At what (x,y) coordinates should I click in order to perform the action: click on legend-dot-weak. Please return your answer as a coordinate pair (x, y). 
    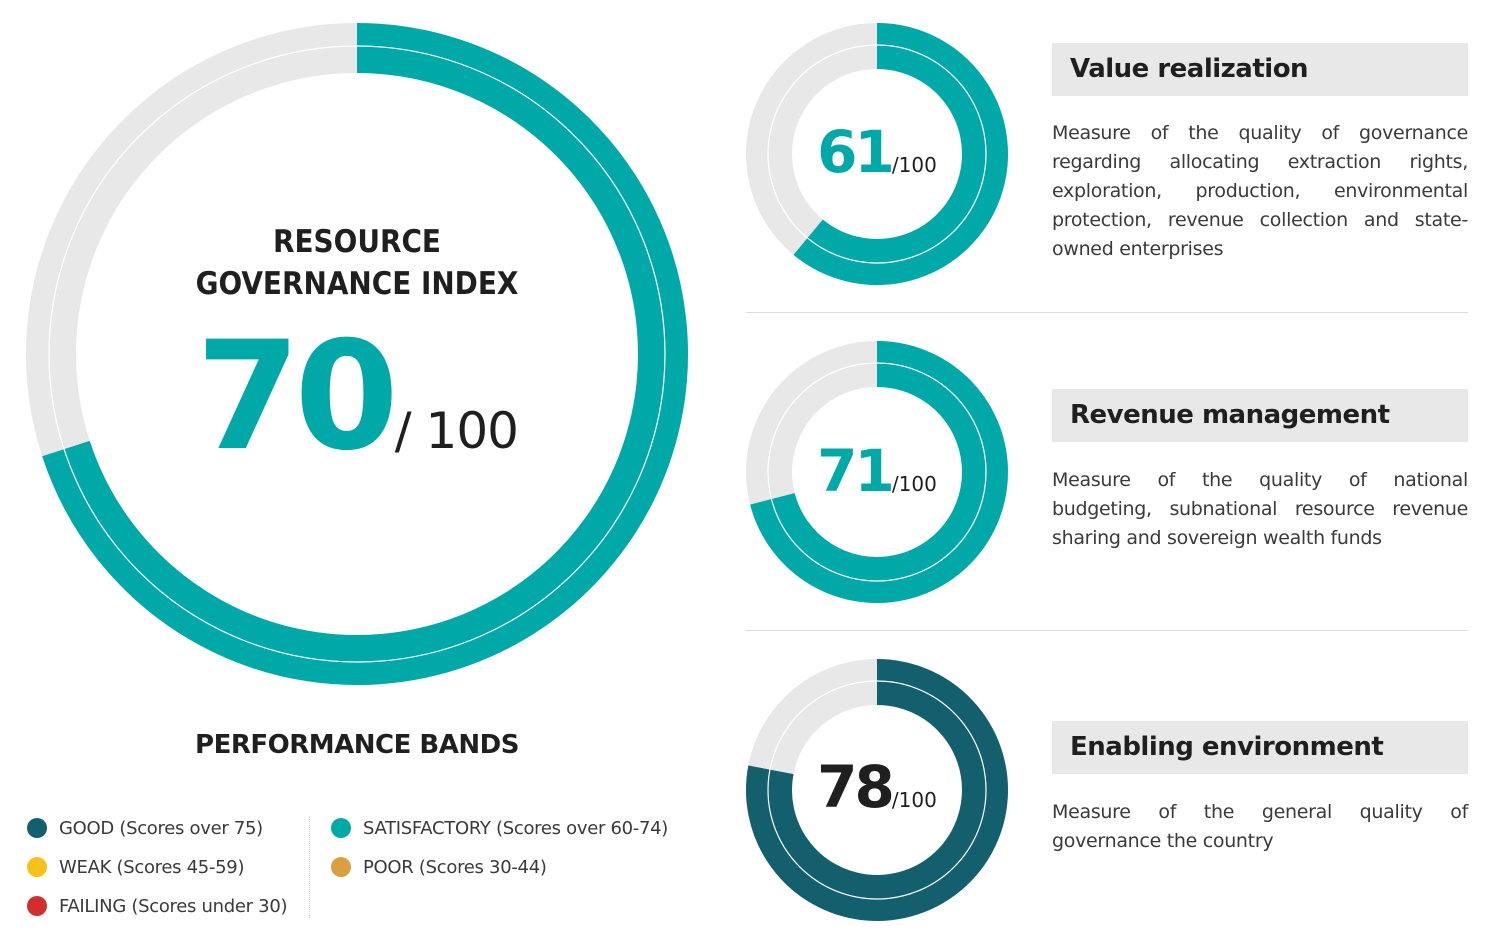
    Looking at the image, I should click on (37, 867).